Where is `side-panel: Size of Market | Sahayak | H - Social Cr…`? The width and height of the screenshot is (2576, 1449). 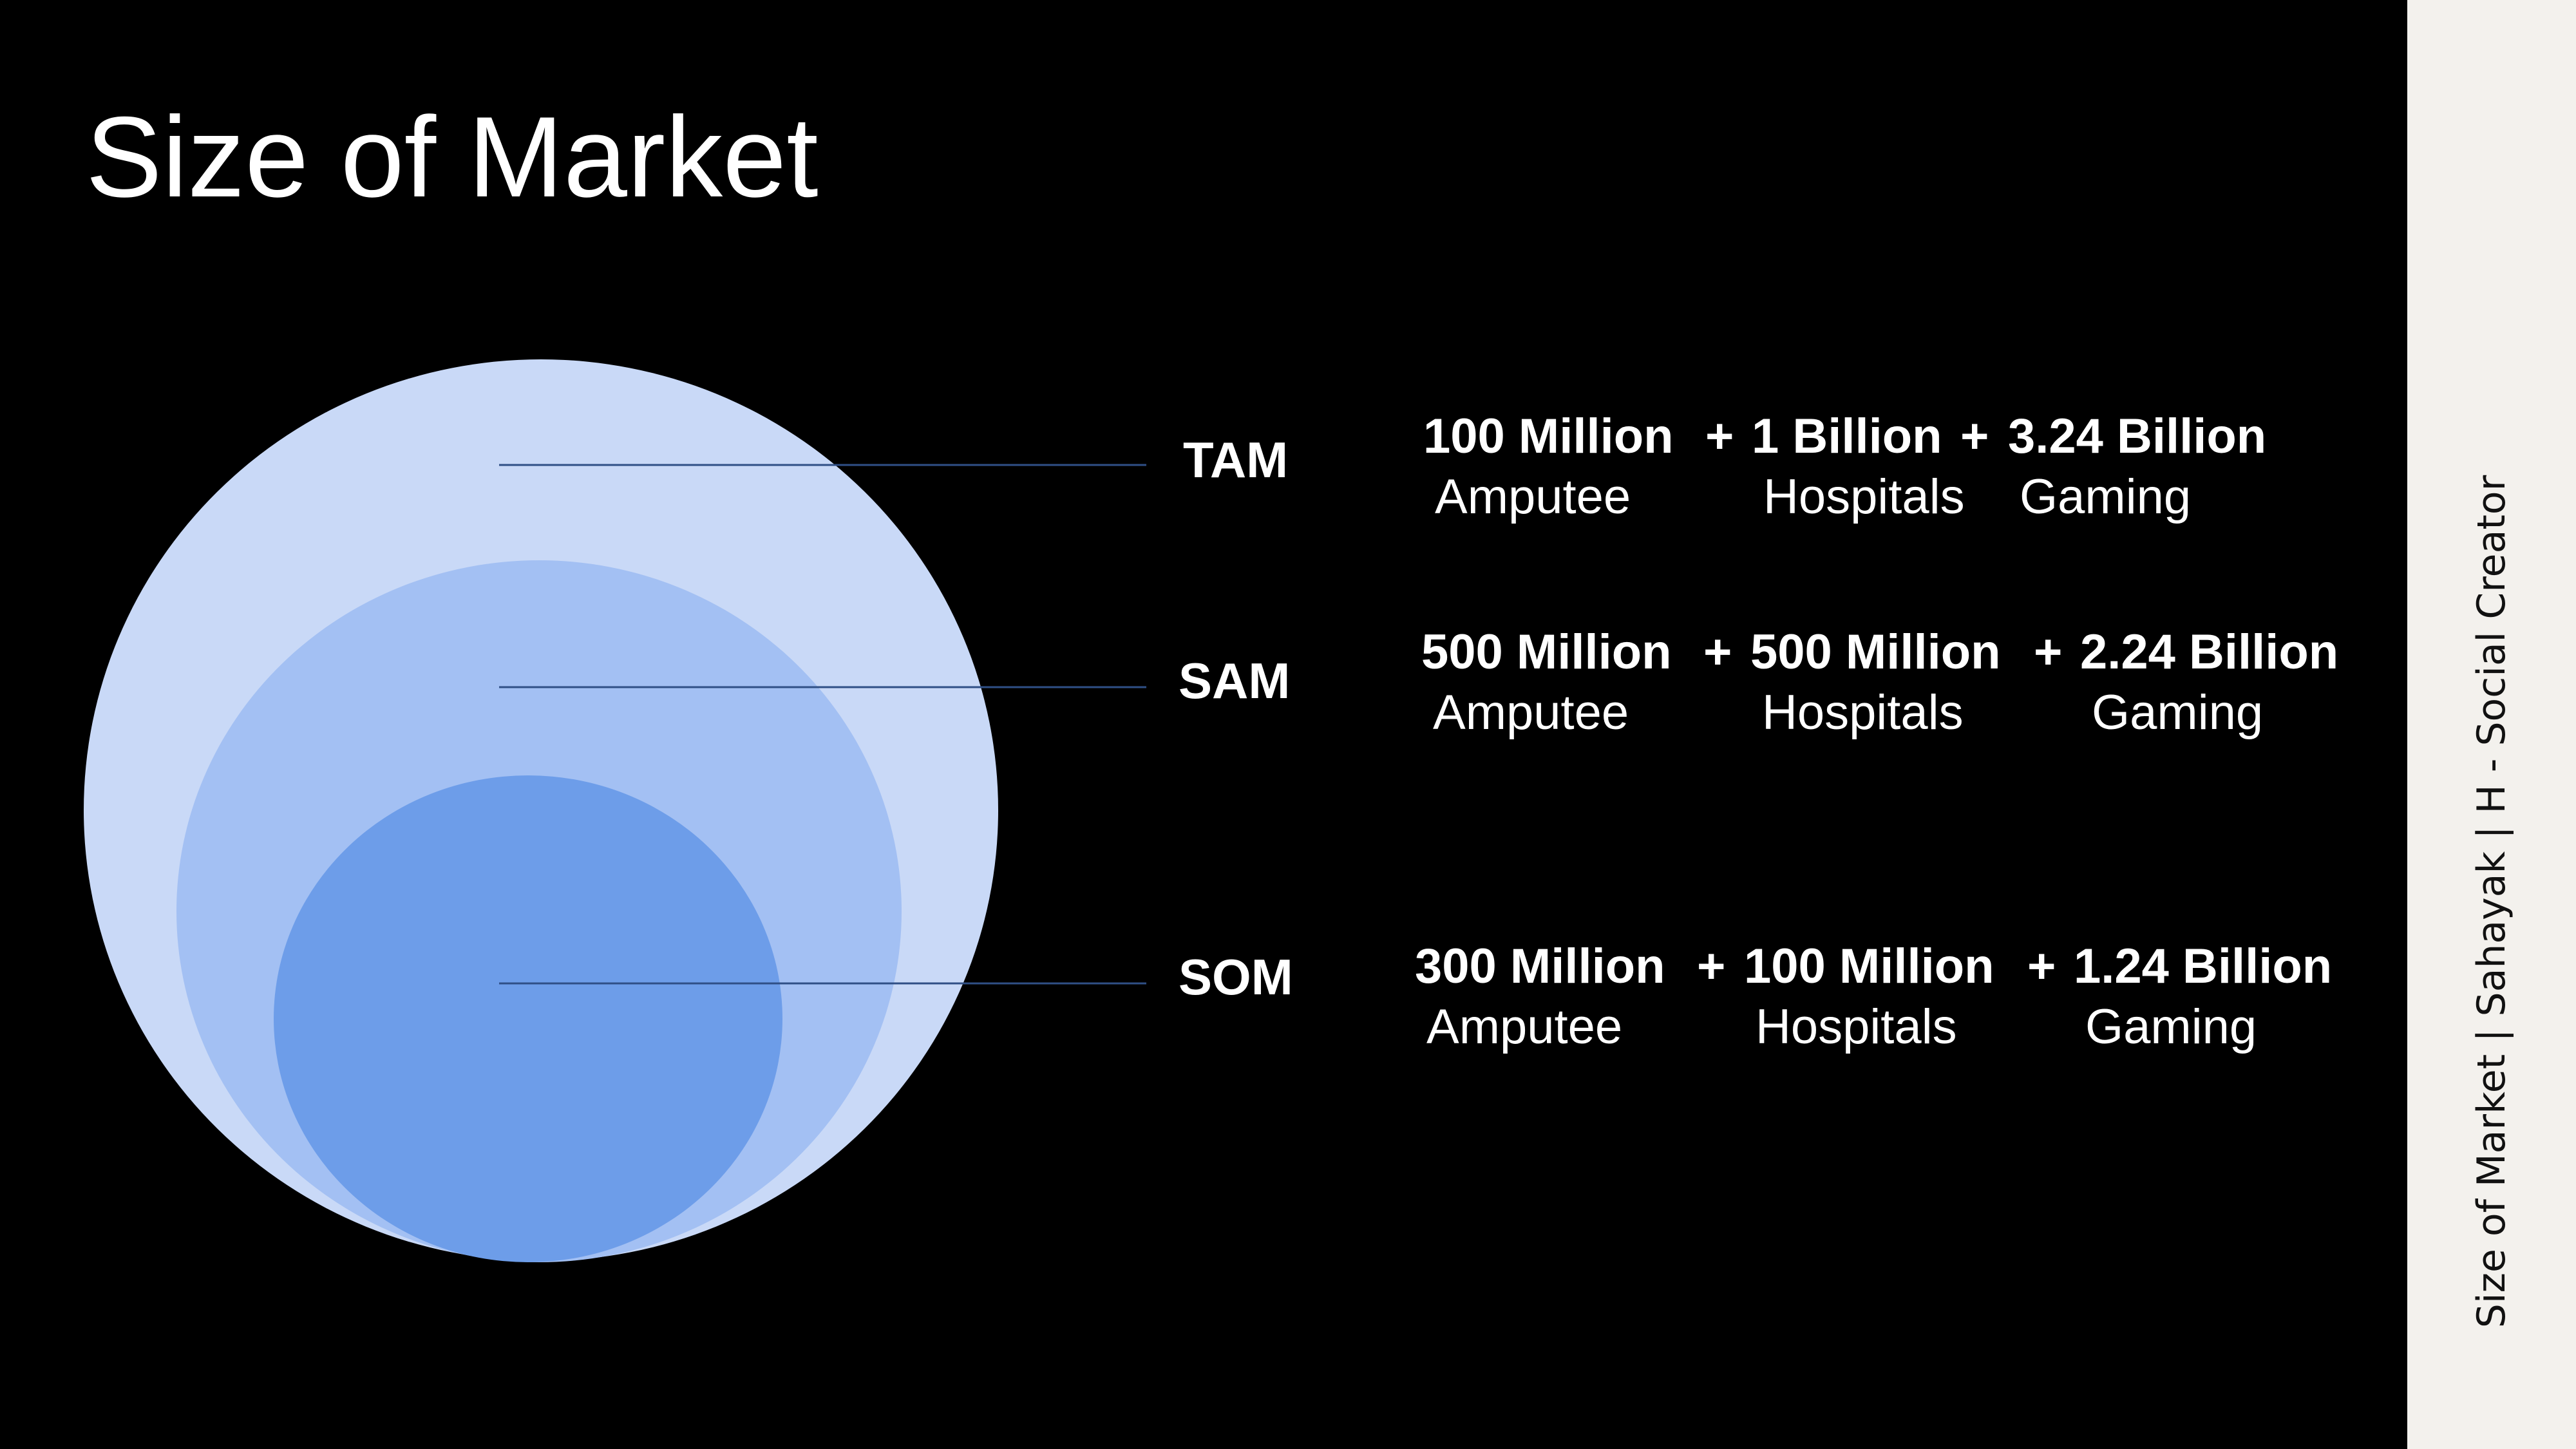
side-panel: Size of Market | Sahayak | H - Social Cr… is located at coordinates (2491, 724).